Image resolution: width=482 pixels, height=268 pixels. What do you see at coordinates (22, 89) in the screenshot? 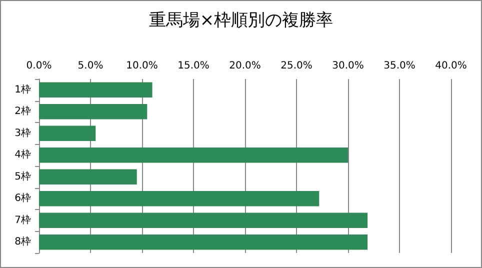
I see `y-tick-label: 1枠` at bounding box center [22, 89].